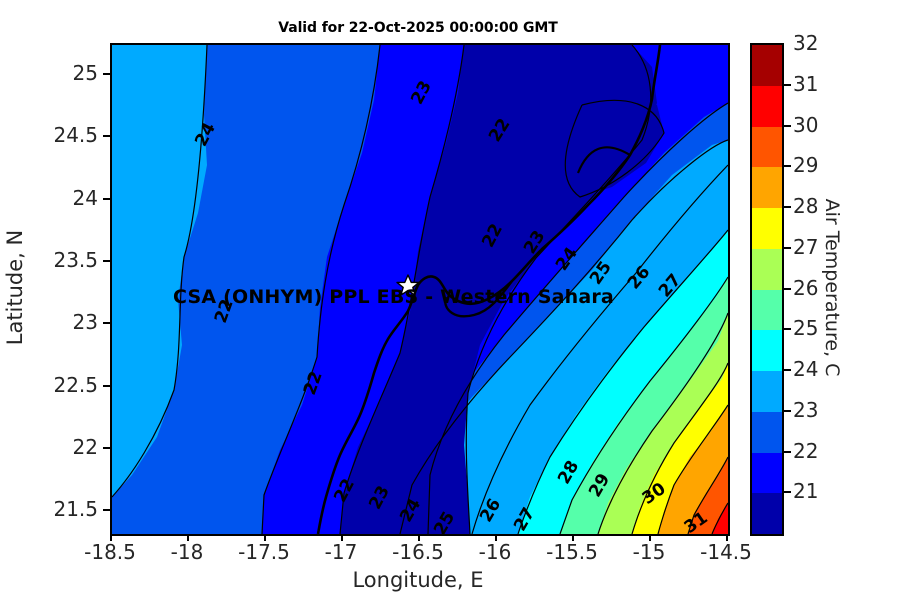 This screenshot has width=900, height=600. Describe the element at coordinates (806, 206) in the screenshot. I see `colorbar-tick-label: 28` at that location.